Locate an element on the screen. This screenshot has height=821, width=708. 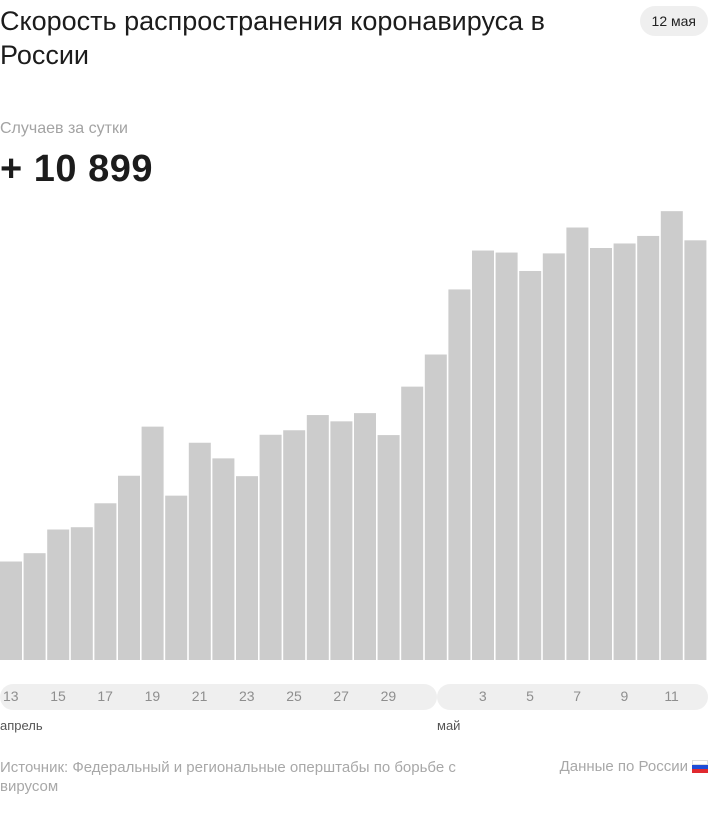
daily-cases-value: + 10 899 is located at coordinates (76, 169).